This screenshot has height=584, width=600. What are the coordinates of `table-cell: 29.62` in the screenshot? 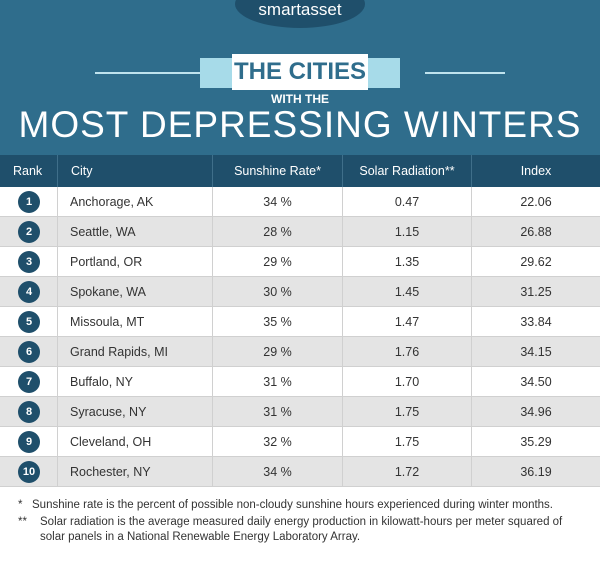 It's located at (535, 262).